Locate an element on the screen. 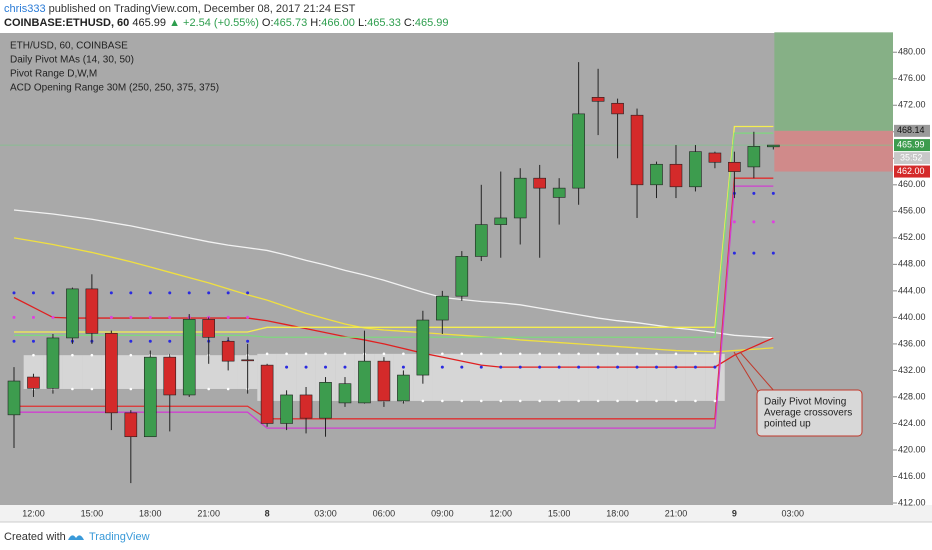 This screenshot has height=550, width=932. legend-item: ETH/USD, 60, COINBASE is located at coordinates (69, 46).